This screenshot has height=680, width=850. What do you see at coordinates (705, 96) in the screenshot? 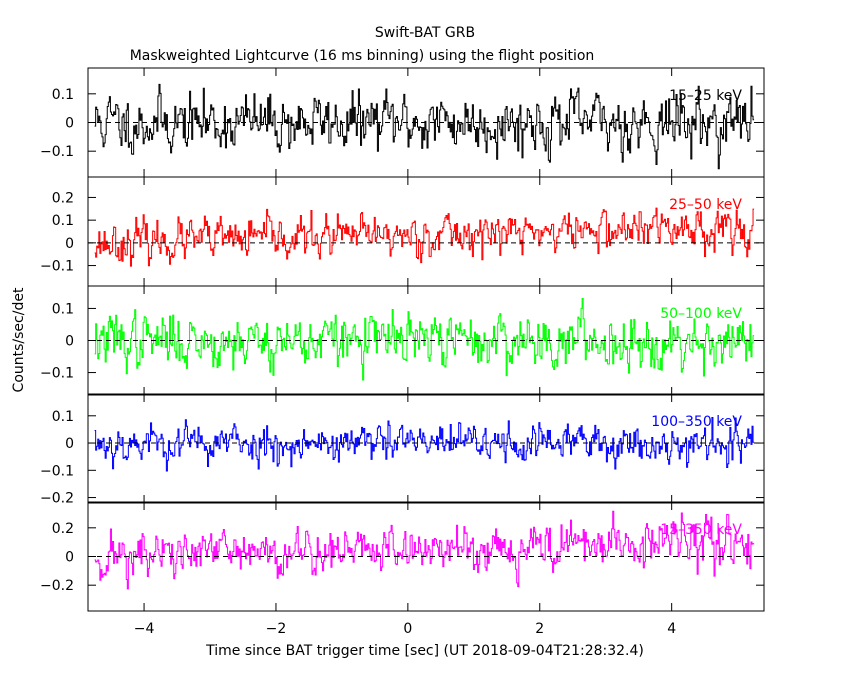
I see `legend-label-1: 15–25 keV` at bounding box center [705, 96].